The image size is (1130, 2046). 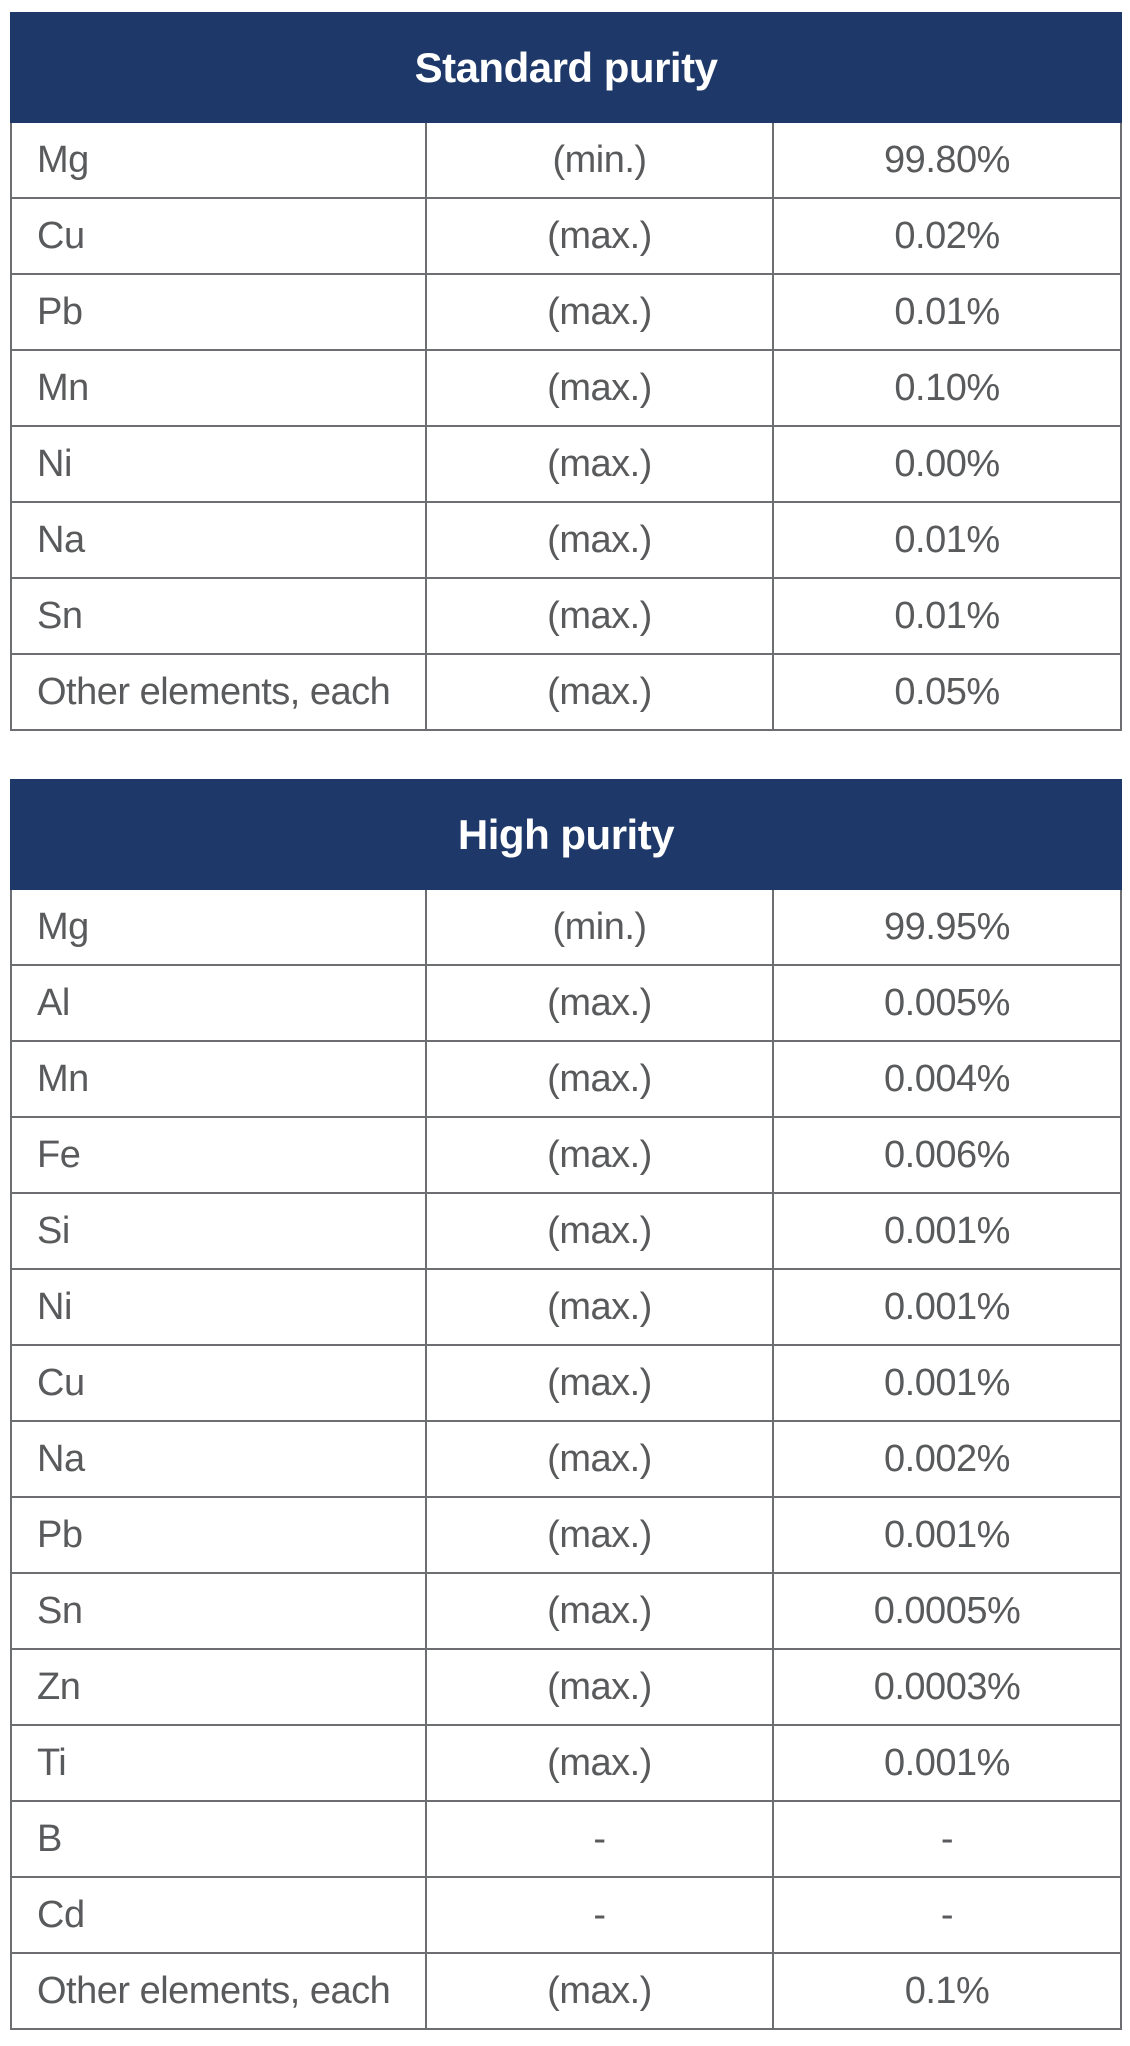 I want to click on table-header-bar: High purity, so click(x=566, y=834).